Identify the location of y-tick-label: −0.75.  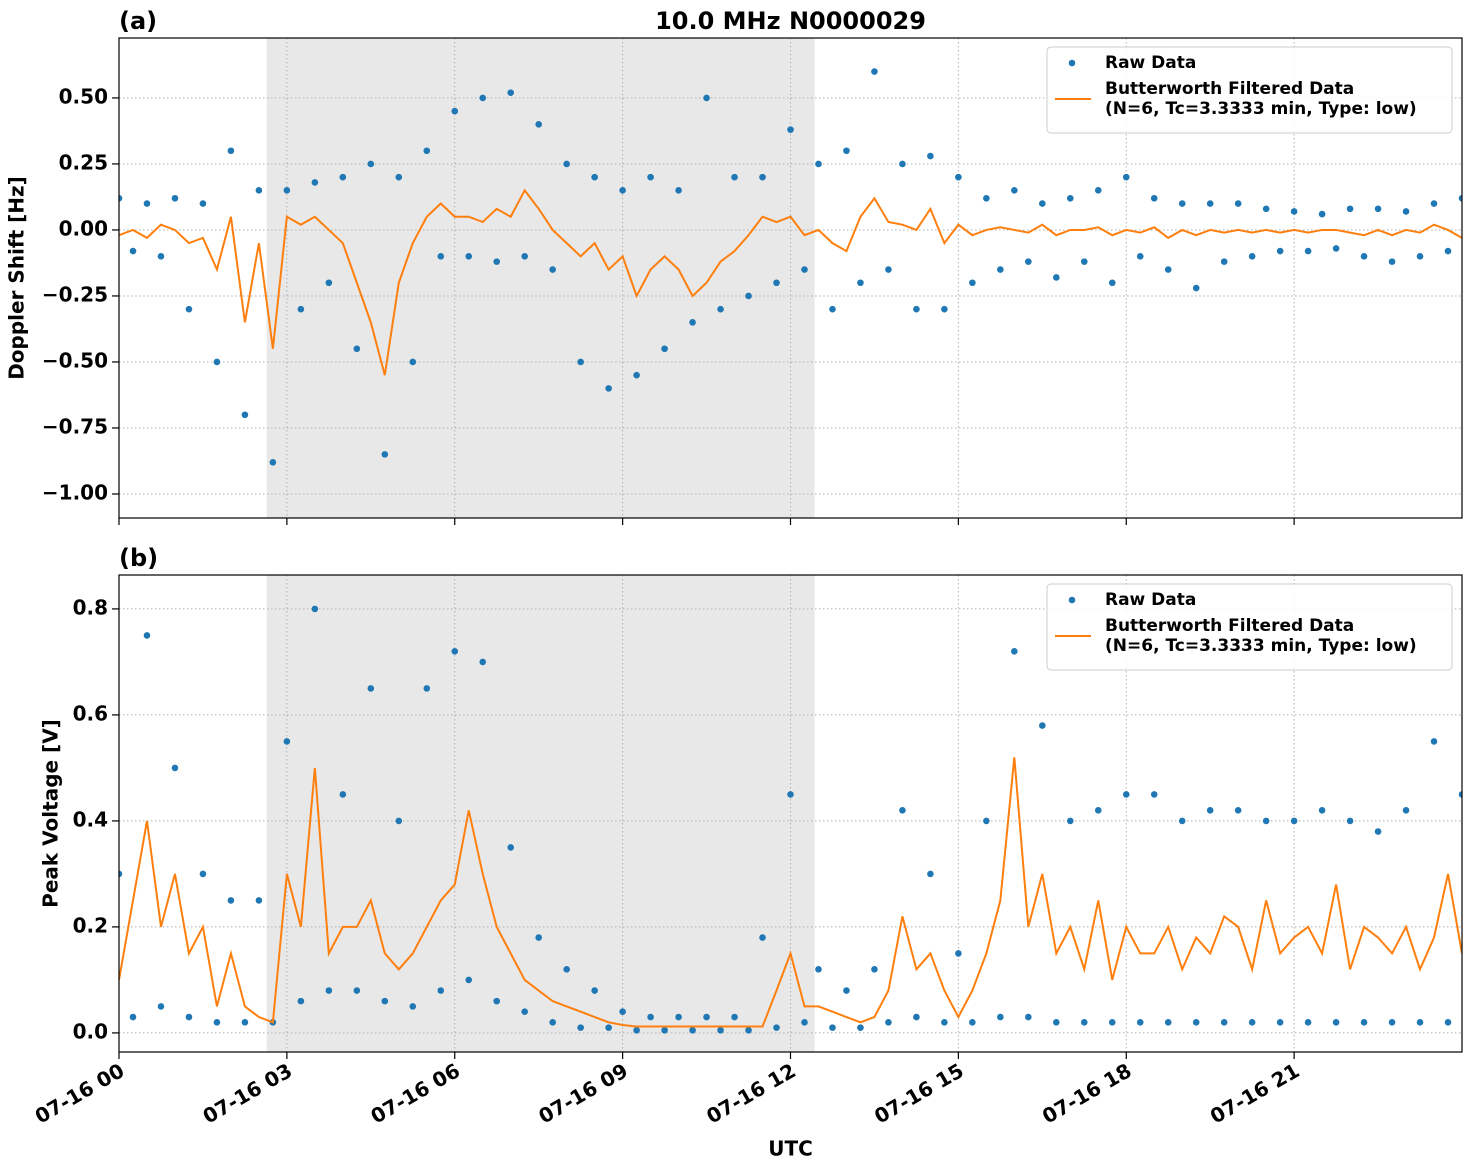
(75, 426).